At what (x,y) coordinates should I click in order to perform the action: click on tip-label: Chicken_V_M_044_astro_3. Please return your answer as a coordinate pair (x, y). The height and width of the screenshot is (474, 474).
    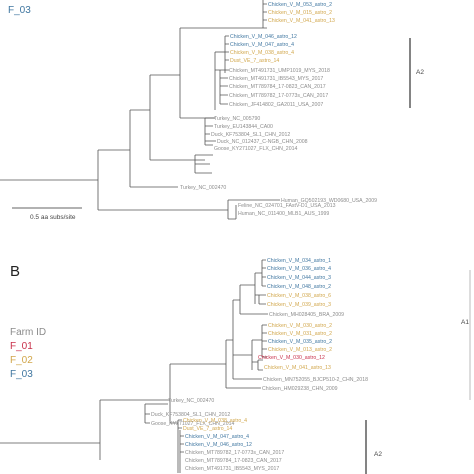
    Looking at the image, I should click on (299, 278).